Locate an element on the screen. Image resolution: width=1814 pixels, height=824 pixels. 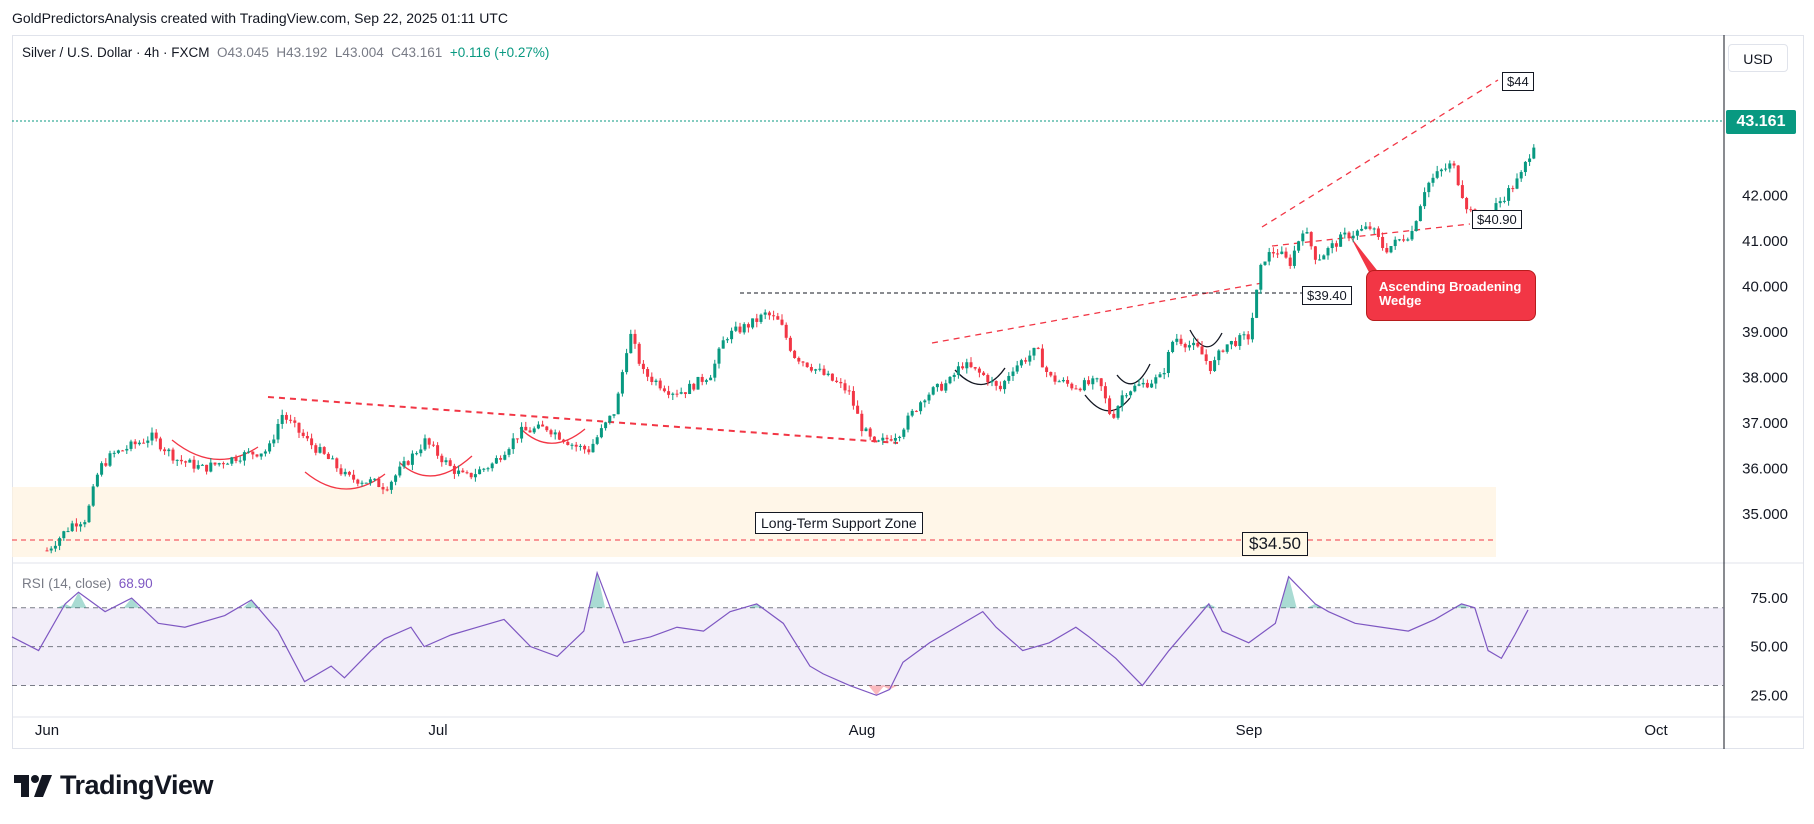
currency-button: USD is located at coordinates (1758, 58).